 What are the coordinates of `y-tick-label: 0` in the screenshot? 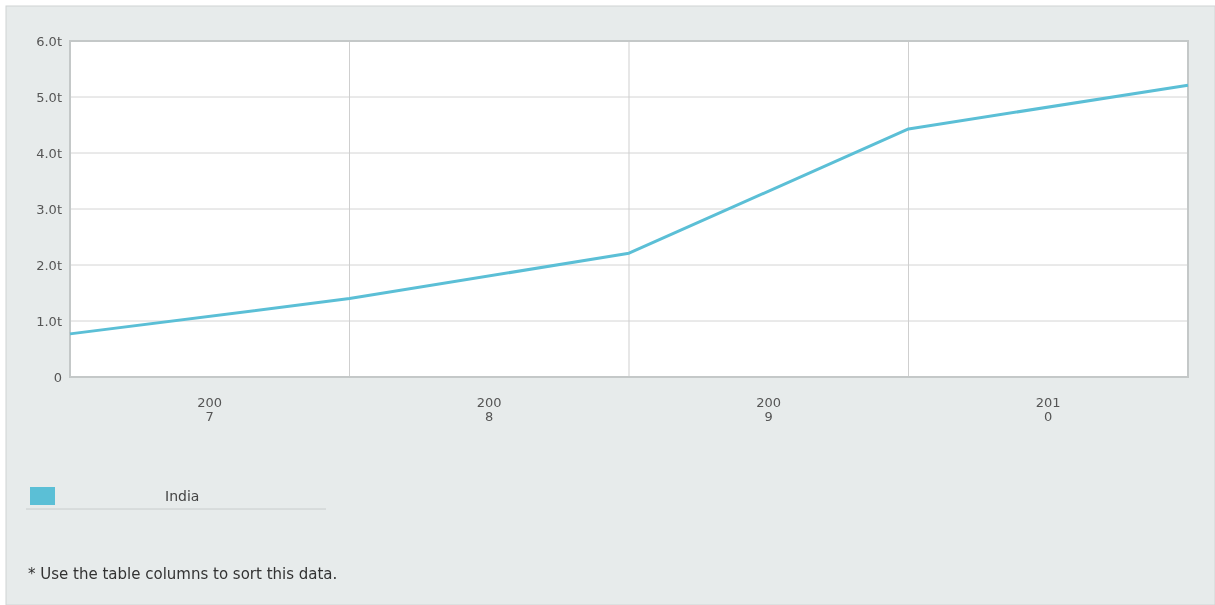 It's located at (57, 377).